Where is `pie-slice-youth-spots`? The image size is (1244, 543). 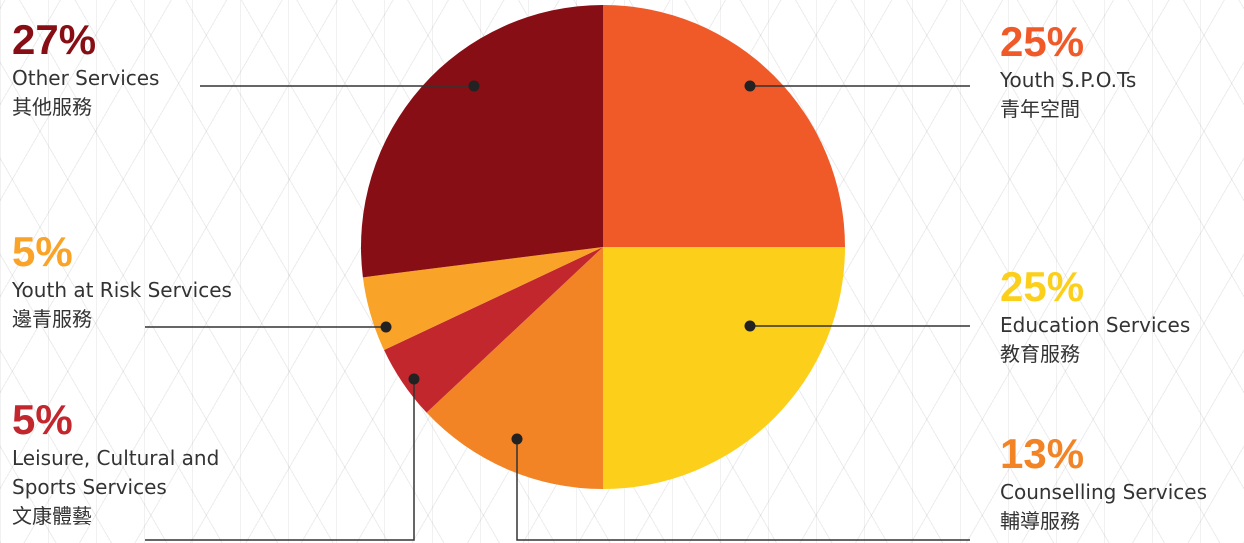 pie-slice-youth-spots is located at coordinates (724, 126).